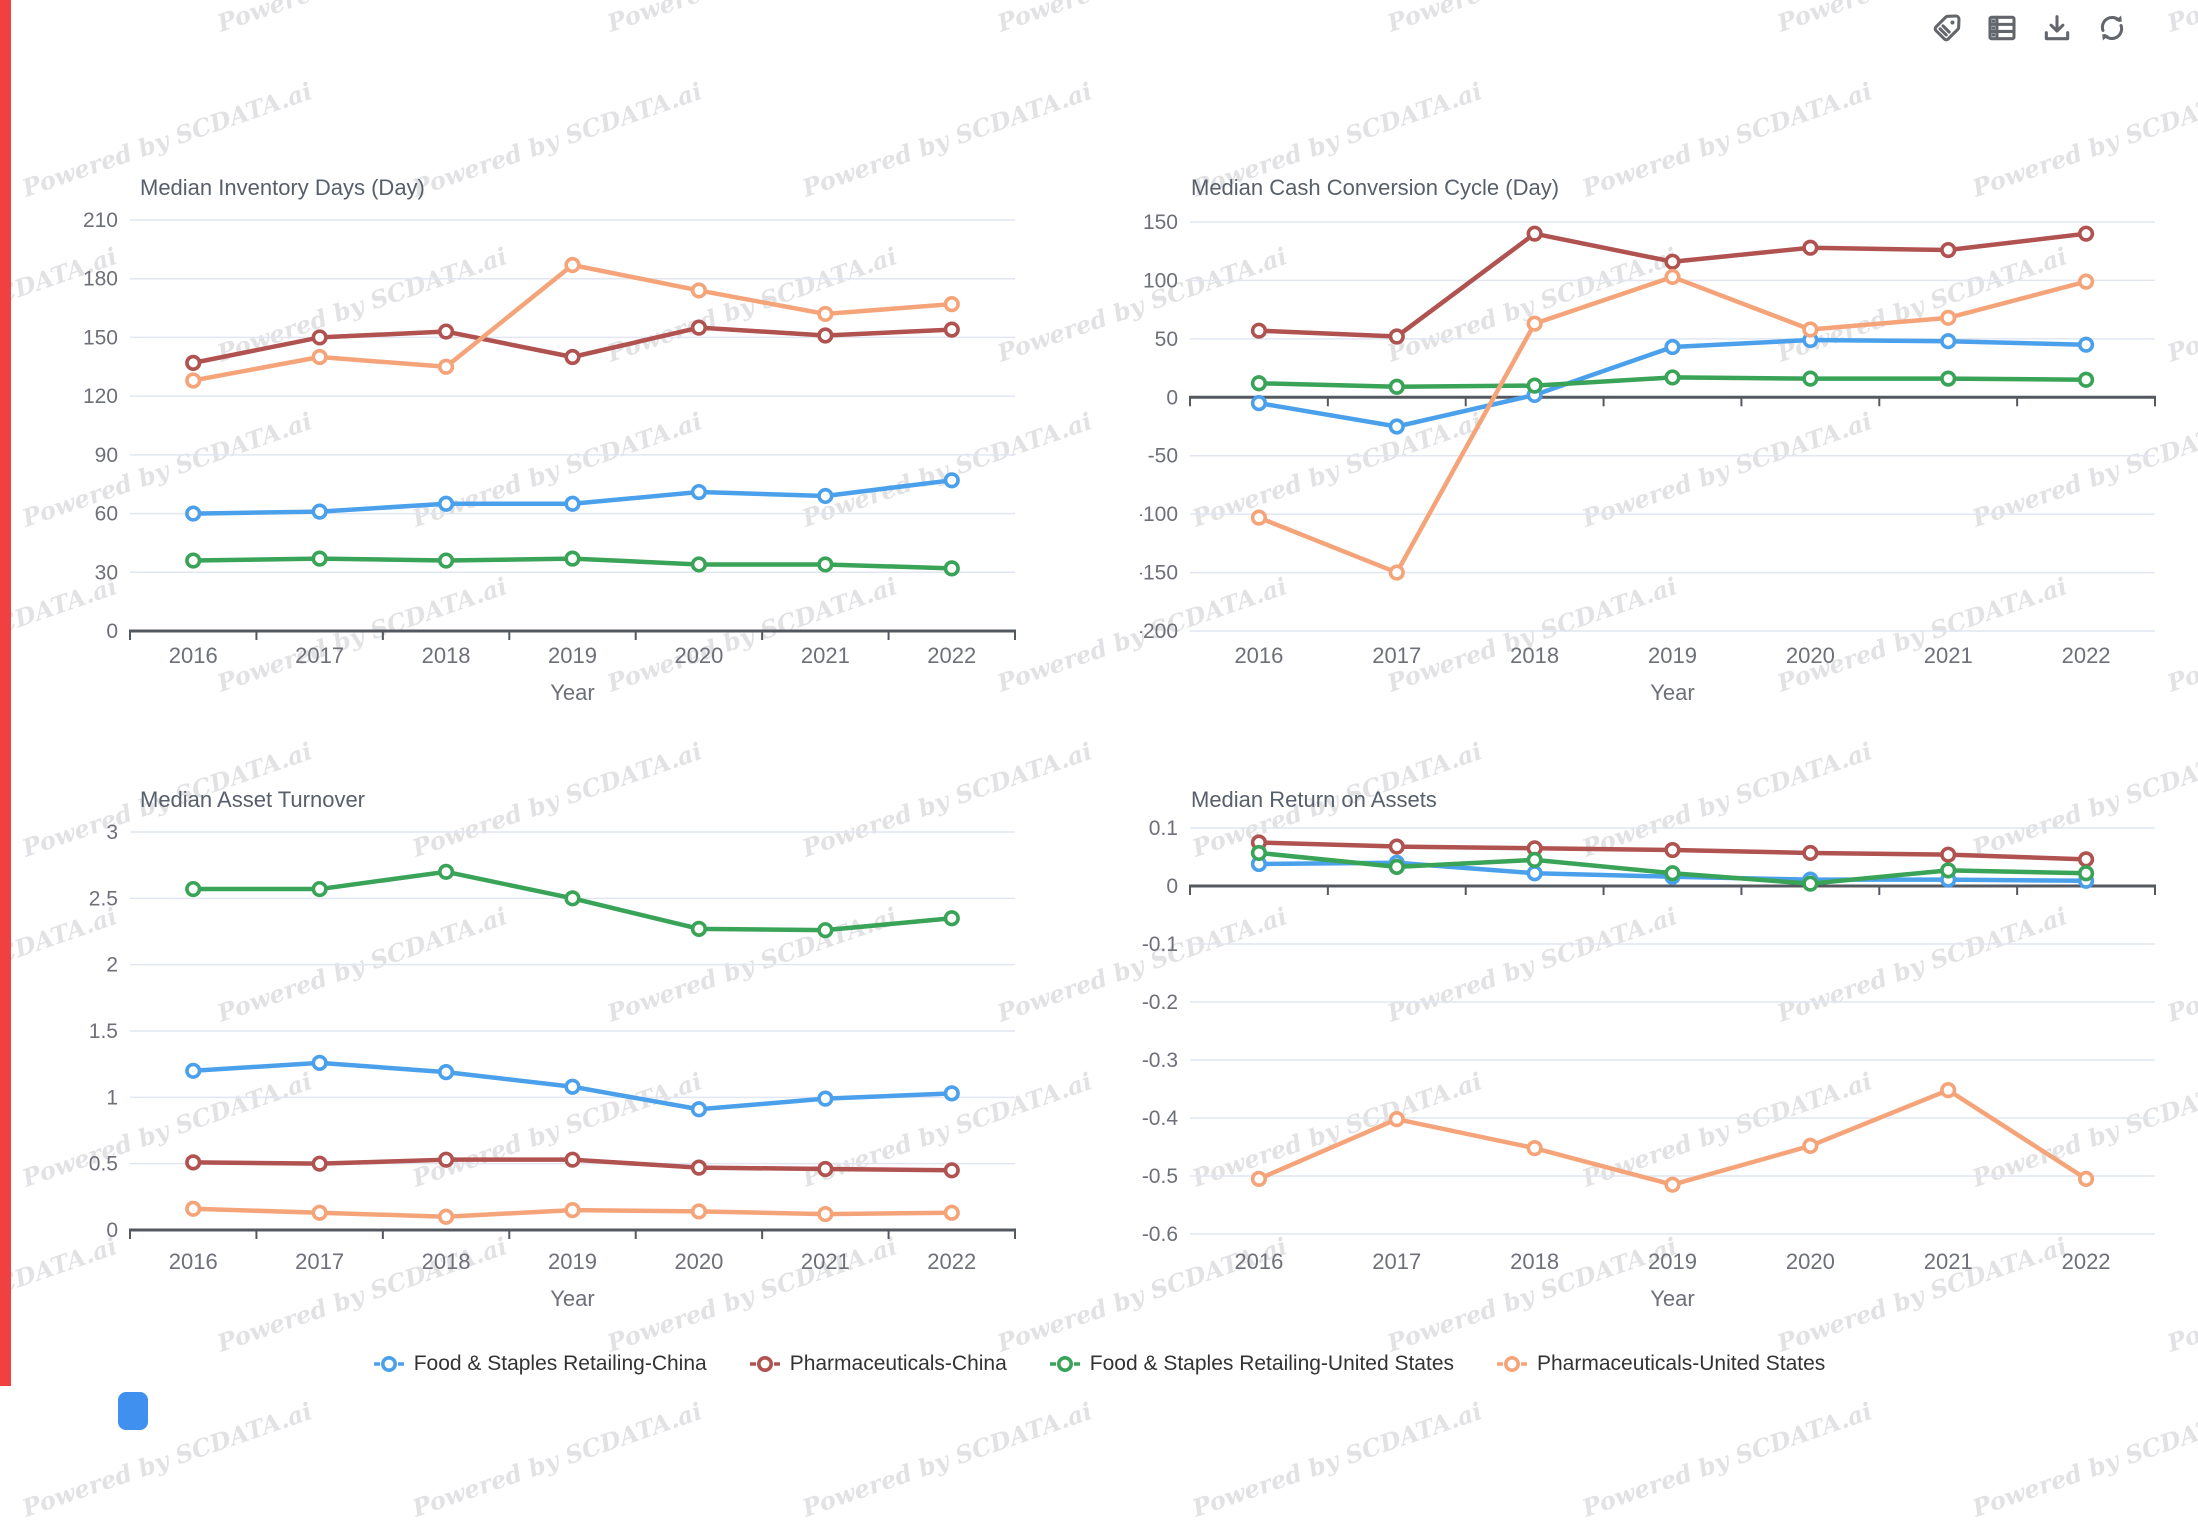 This screenshot has width=2198, height=1523. Describe the element at coordinates (1314, 799) in the screenshot. I see `chart-title: Median Return on Assets` at that location.